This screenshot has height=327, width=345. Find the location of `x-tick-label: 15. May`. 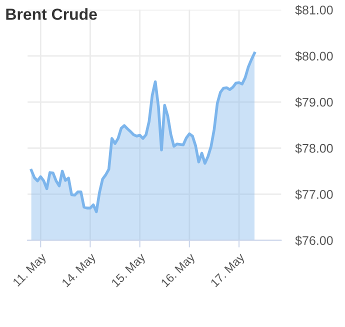

x-tick-label: 15. May is located at coordinates (129, 270).